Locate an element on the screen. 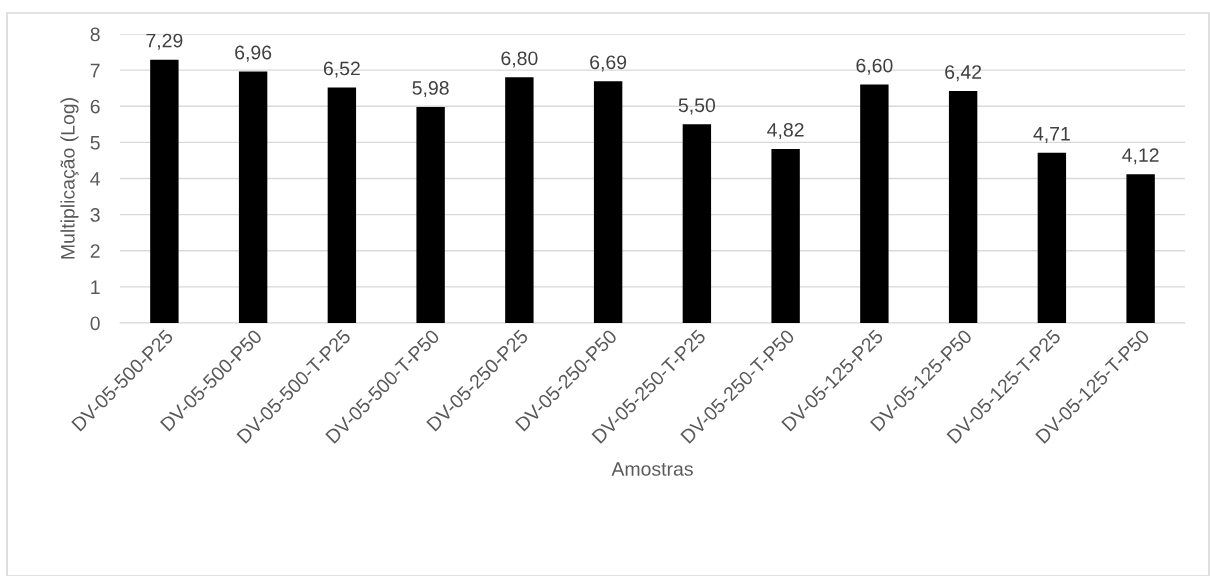  y-tick-label: 1 is located at coordinates (95, 287).